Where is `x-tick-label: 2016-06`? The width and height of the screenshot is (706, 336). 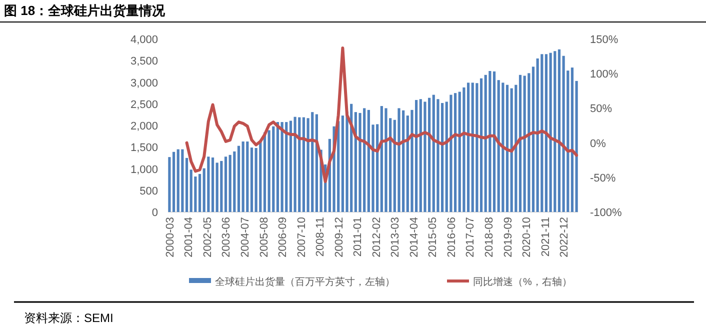
x-tick-label: 2016-06 is located at coordinates (452, 237).